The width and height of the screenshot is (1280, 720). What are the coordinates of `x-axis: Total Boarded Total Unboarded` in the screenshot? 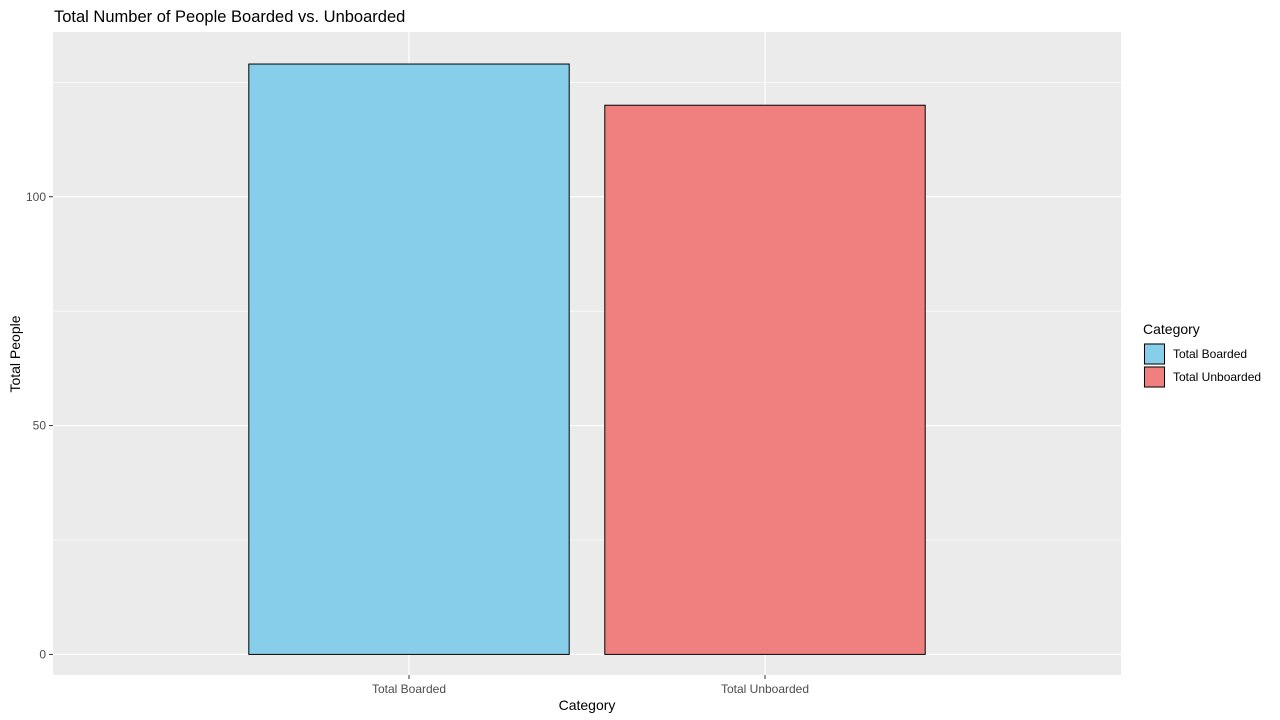 It's located at (590, 685).